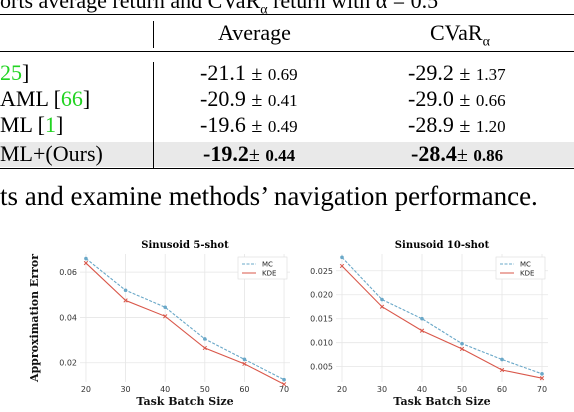  Describe the element at coordinates (434, 153) in the screenshot. I see `cell-cvar-value: -28.4` at that location.